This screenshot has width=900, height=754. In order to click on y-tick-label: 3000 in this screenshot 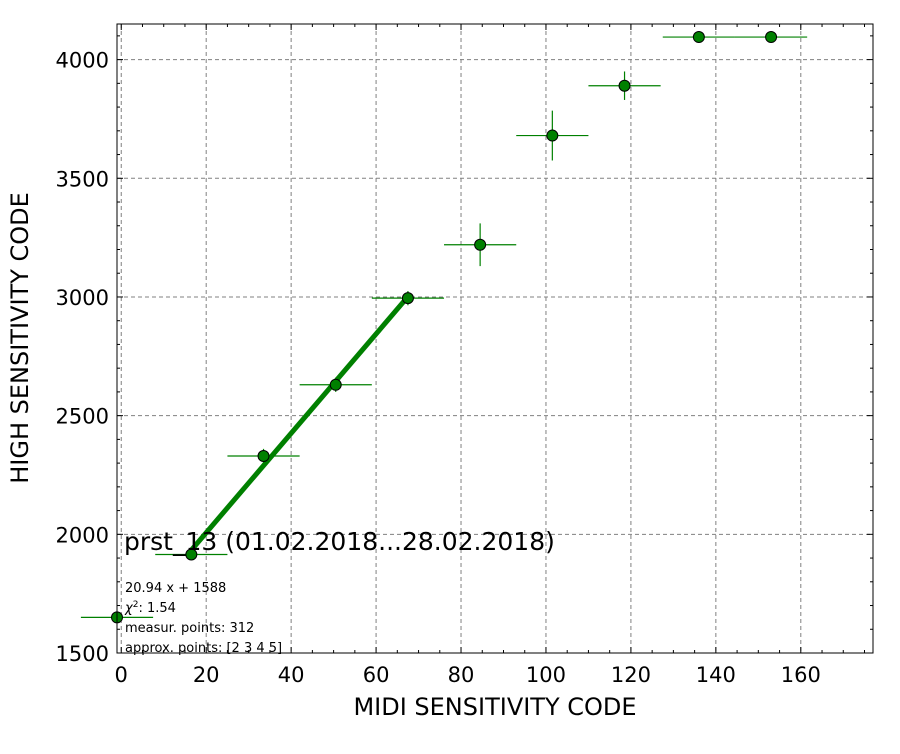, I will do `click(82, 298)`.